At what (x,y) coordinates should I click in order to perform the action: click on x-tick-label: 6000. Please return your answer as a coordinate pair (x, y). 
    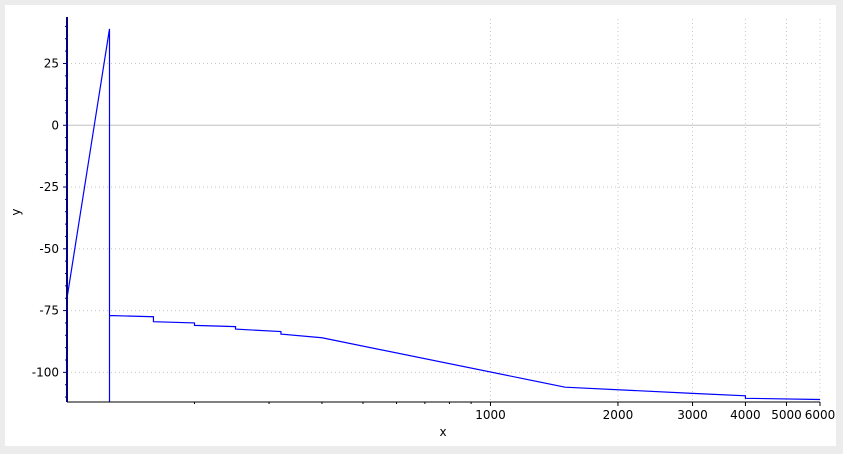
    Looking at the image, I should click on (820, 415).